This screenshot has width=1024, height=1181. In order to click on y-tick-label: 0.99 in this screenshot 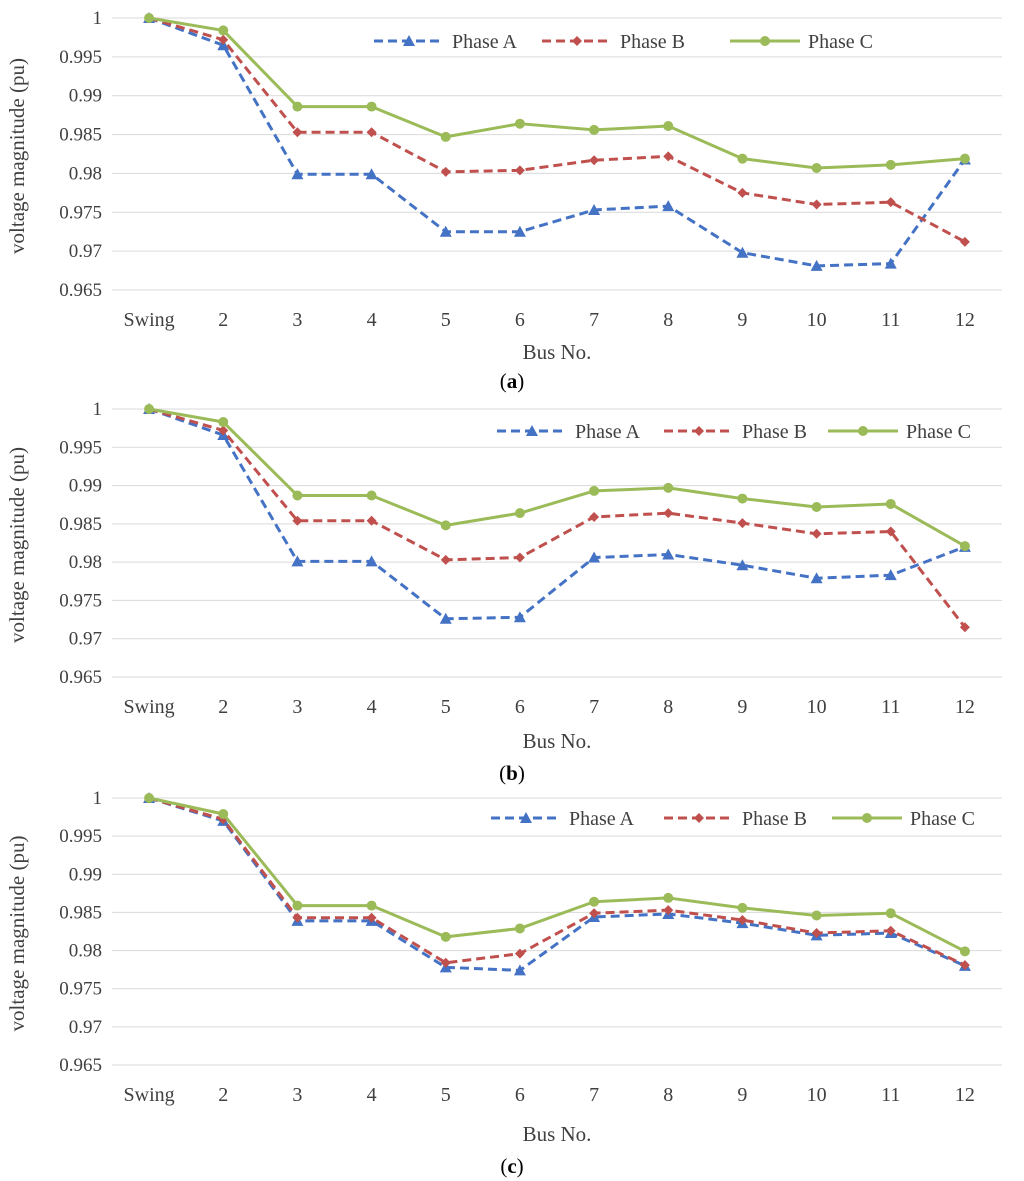, I will do `click(85, 96)`.